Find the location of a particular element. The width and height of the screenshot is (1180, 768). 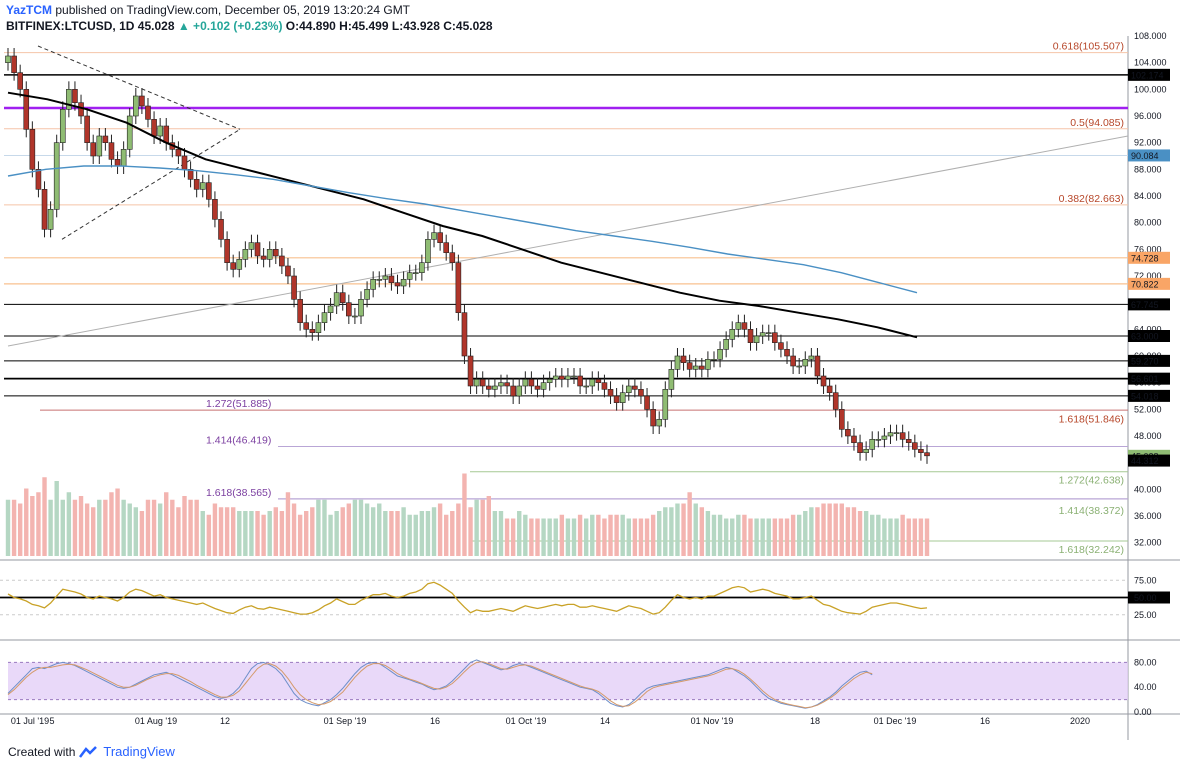

tradingview-brand: TradingView is located at coordinates (139, 751).